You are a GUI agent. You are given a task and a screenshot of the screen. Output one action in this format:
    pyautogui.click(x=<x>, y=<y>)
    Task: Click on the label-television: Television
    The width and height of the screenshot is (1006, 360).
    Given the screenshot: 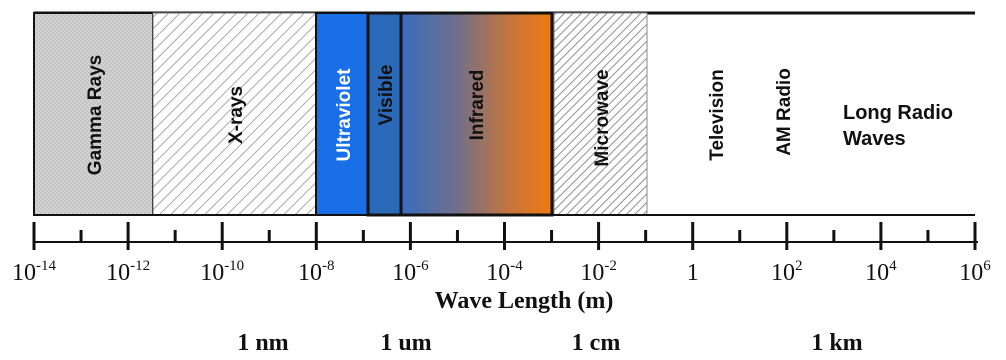 What is the action you would take?
    pyautogui.click(x=717, y=115)
    